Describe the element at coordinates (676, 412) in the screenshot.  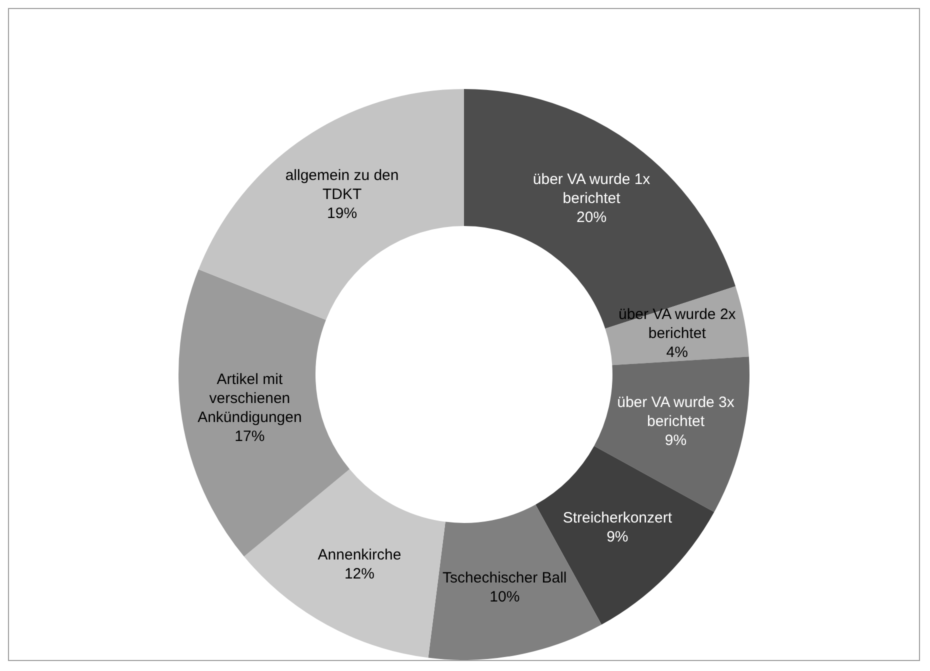
I see `slice-label: über VA wurde 3x berichtet` at that location.